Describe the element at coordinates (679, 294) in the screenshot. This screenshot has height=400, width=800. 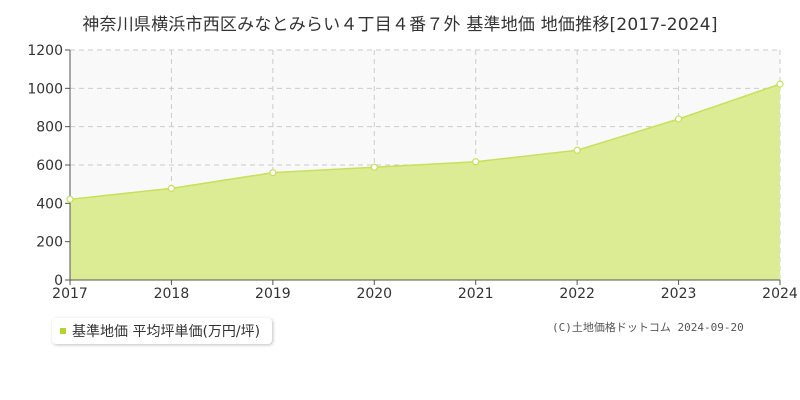
I see `x-tick-label: 2023` at that location.